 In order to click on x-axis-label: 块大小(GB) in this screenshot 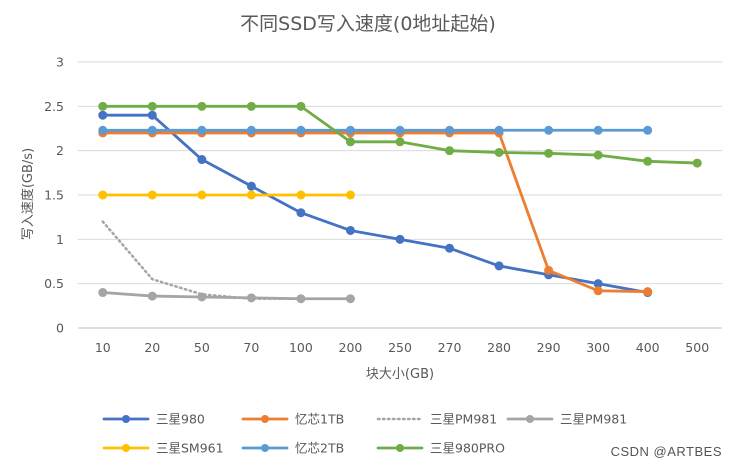, I will do `click(400, 374)`.